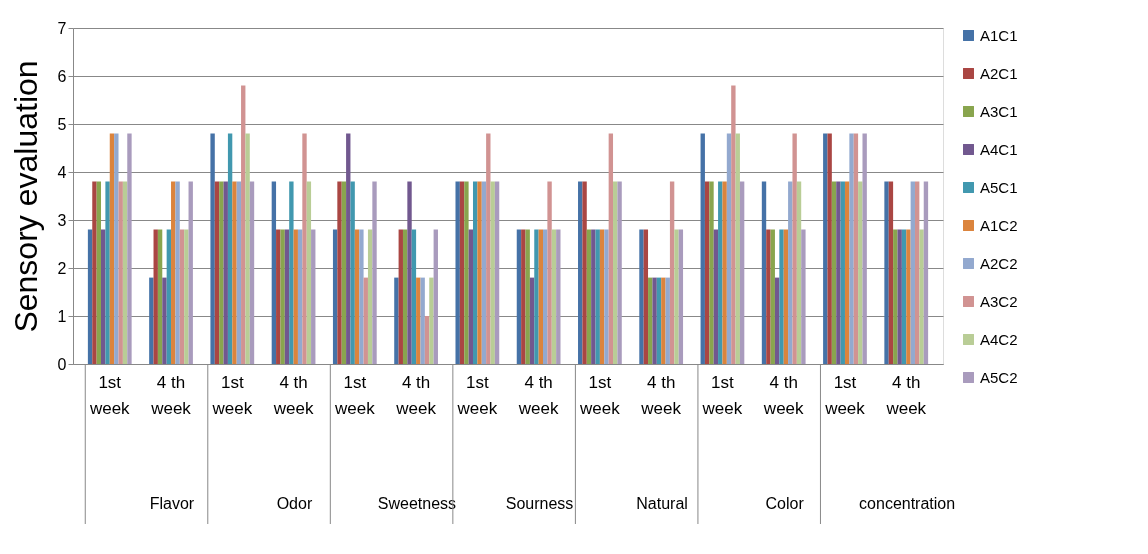  What do you see at coordinates (294, 503) in the screenshot?
I see `text: Odor` at bounding box center [294, 503].